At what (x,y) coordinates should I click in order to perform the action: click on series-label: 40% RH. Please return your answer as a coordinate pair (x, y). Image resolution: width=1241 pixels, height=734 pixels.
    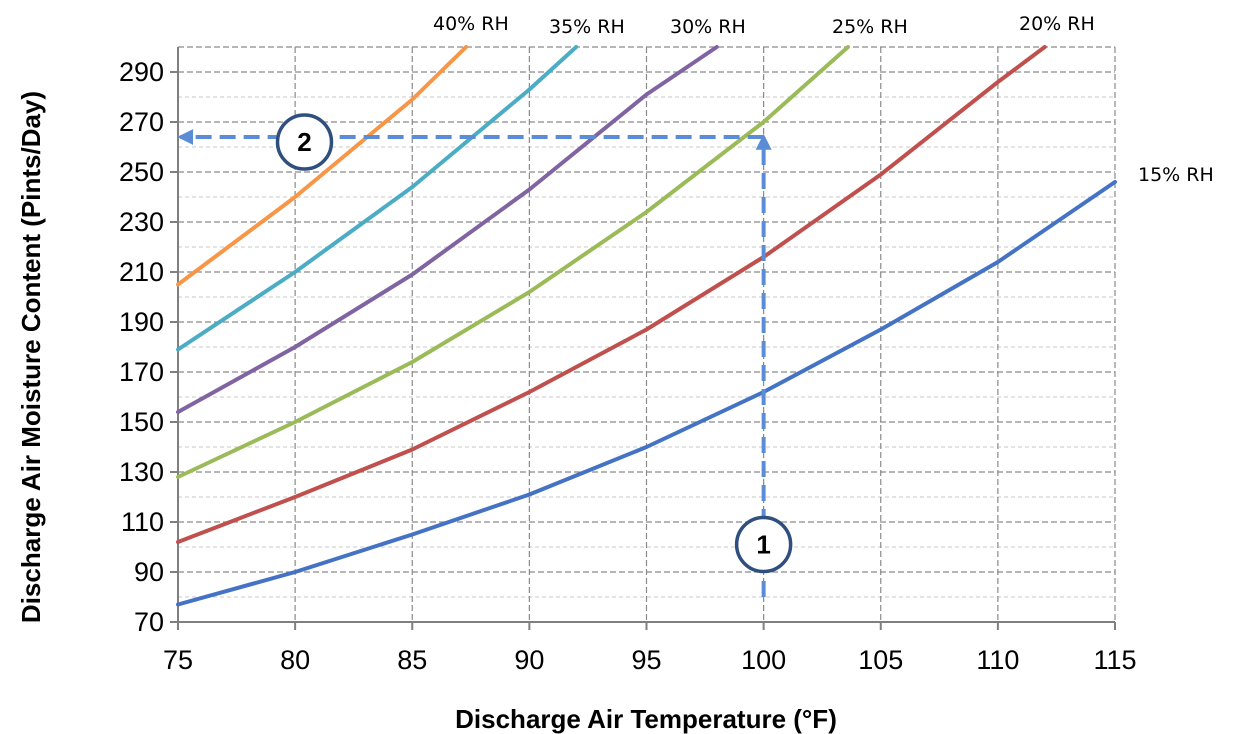
    Looking at the image, I should click on (471, 24).